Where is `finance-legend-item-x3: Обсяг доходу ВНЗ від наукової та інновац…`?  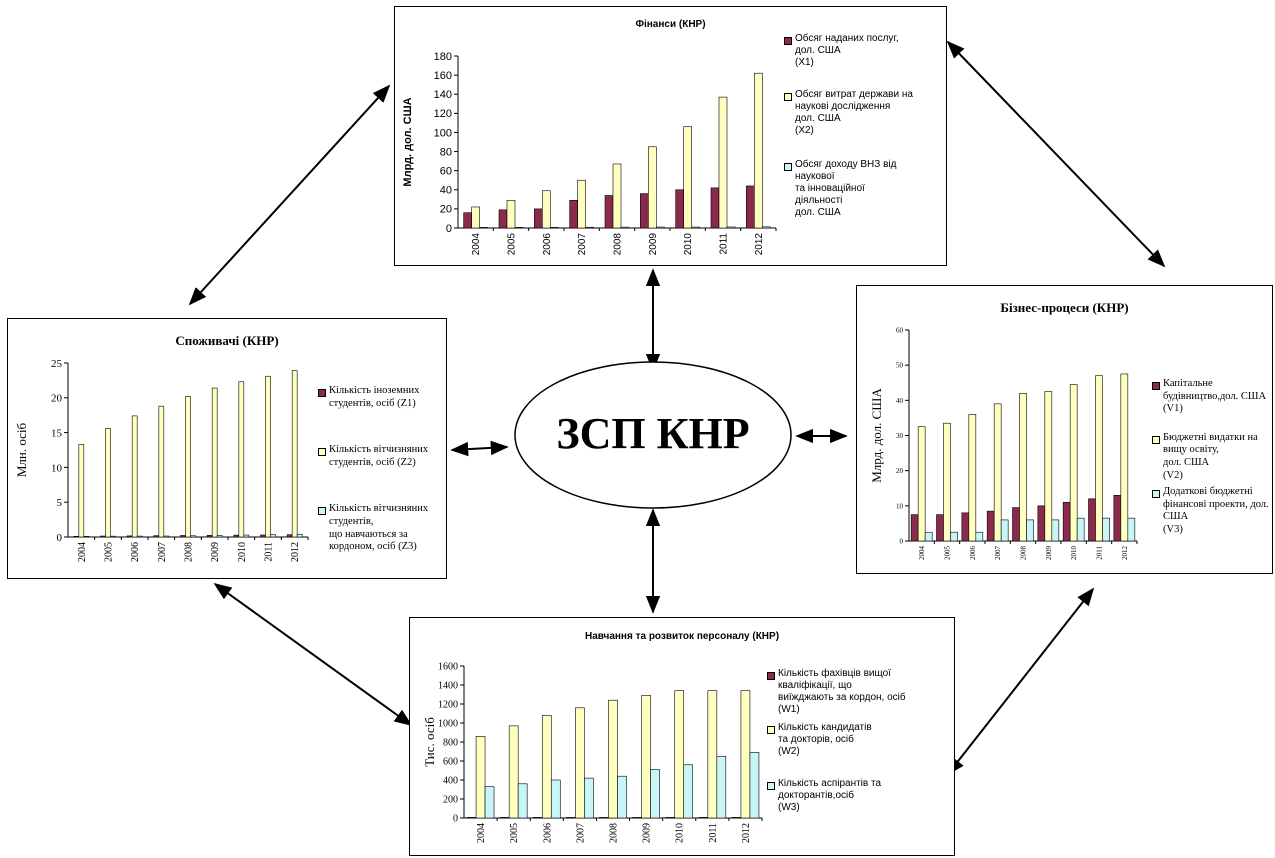
finance-legend-item-x3: Обсяг доходу ВНЗ від наукової та інновац… is located at coordinates (864, 189).